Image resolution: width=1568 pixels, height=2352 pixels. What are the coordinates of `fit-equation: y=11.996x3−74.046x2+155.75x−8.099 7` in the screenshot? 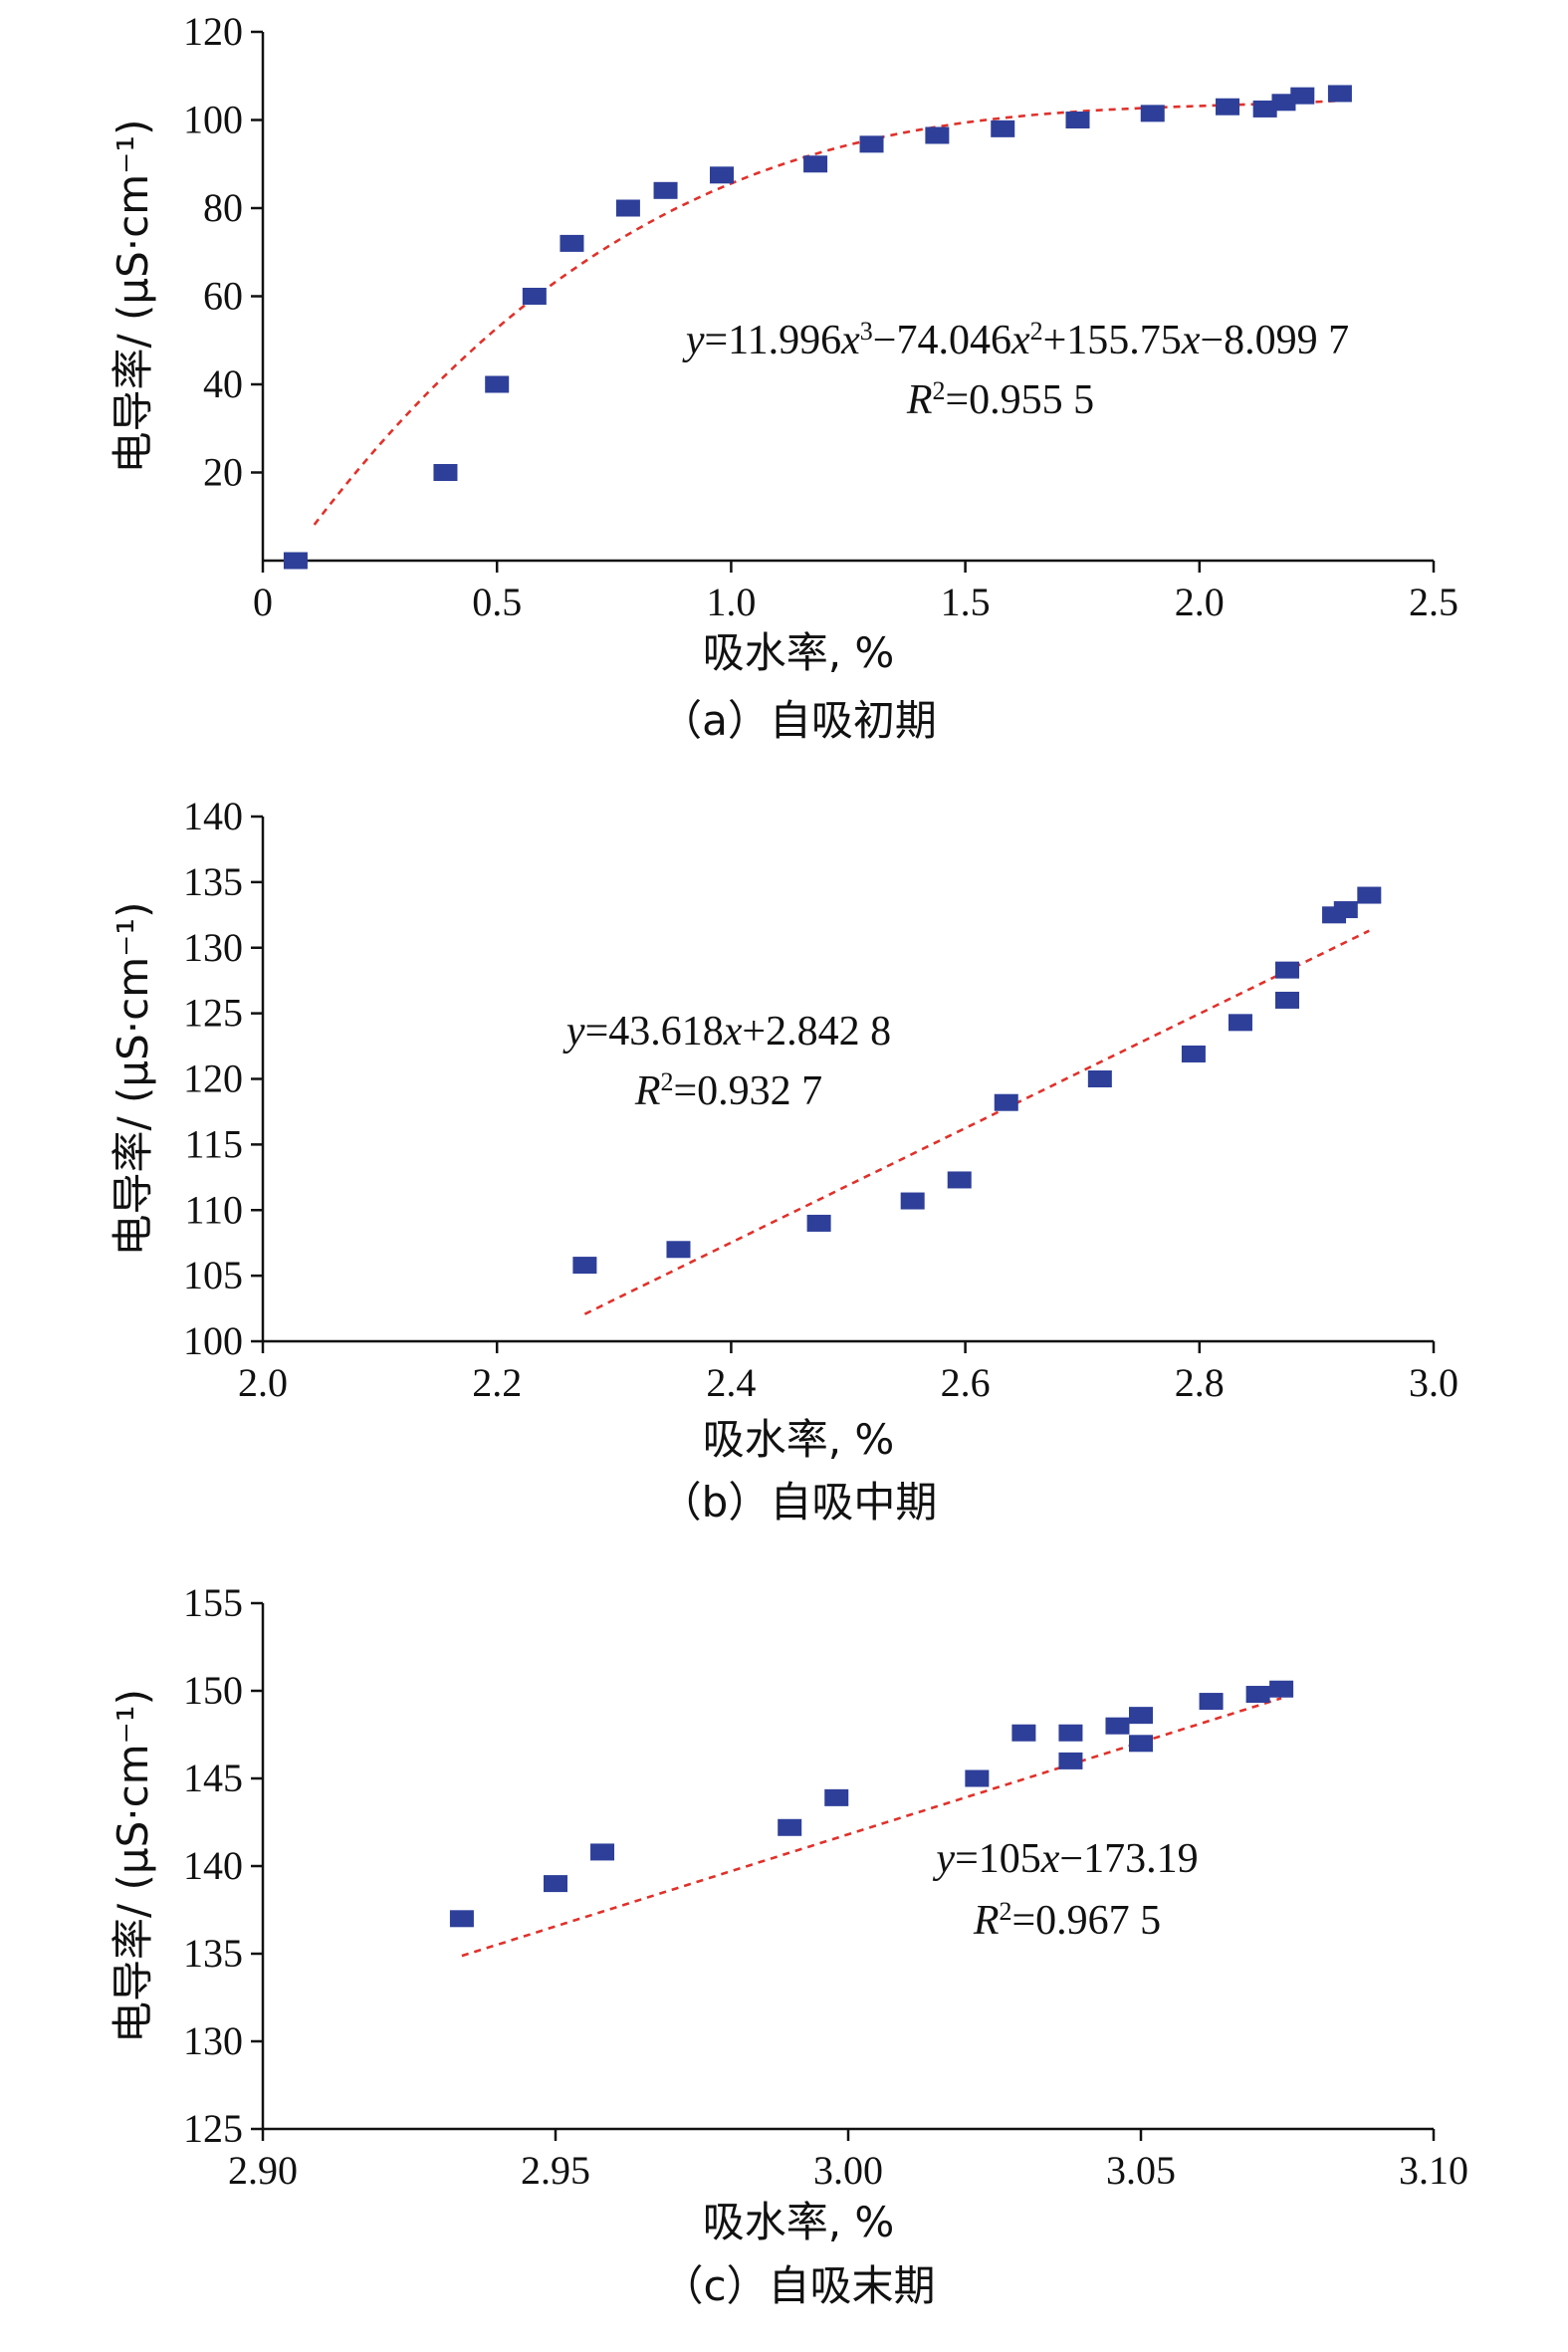 It's located at (1015, 340).